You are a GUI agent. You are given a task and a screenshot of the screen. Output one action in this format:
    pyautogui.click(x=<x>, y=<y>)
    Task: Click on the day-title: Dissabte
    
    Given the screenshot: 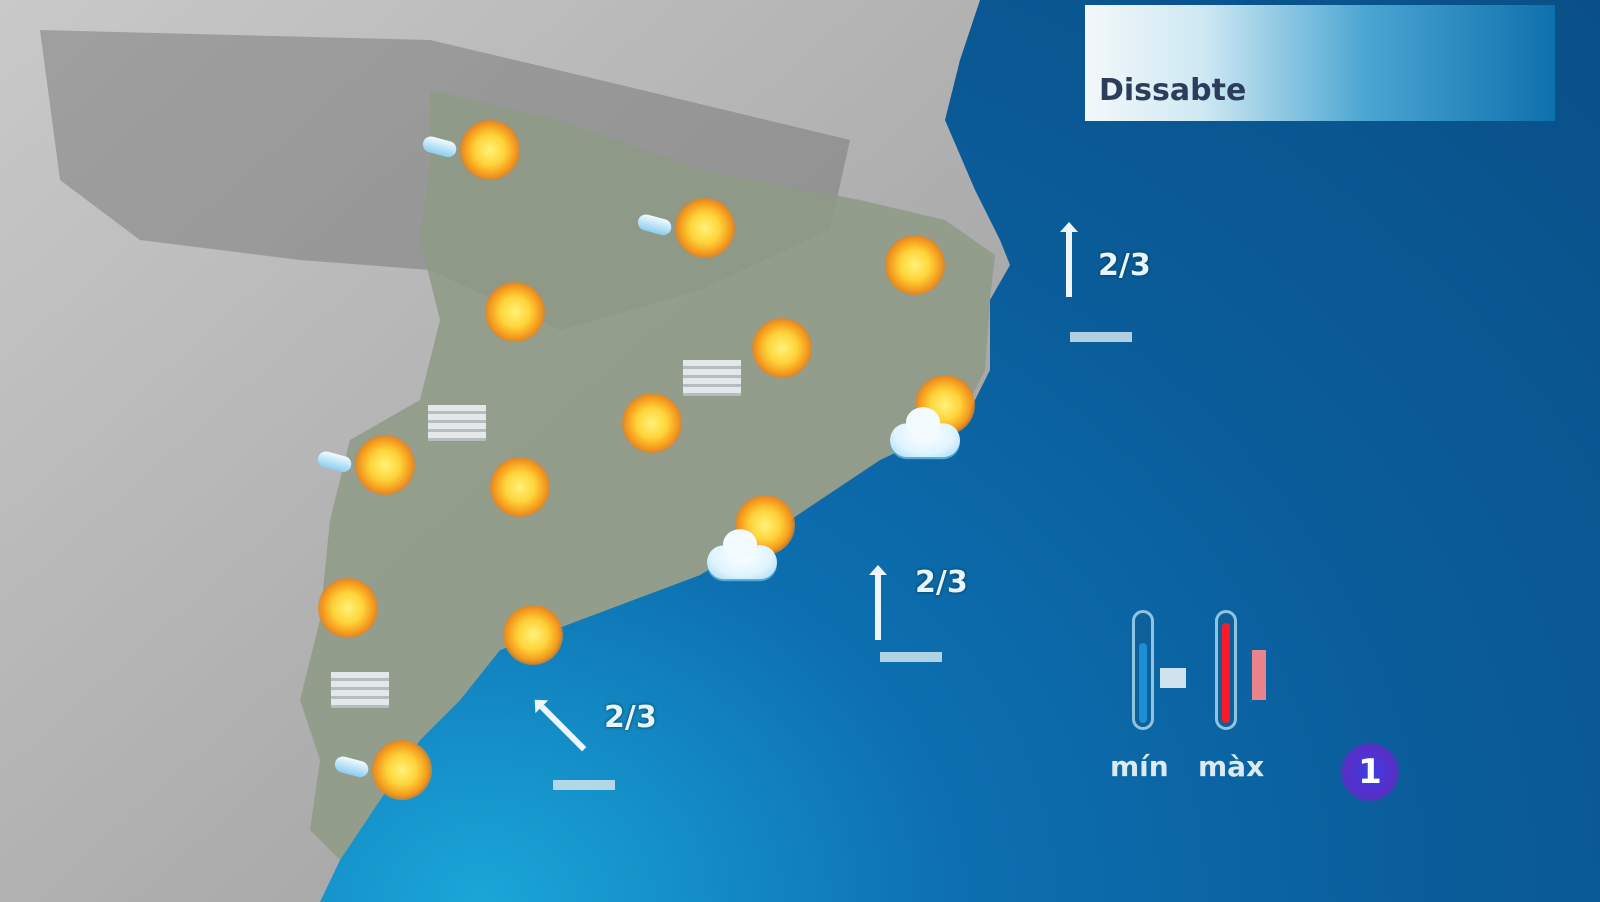 What is the action you would take?
    pyautogui.click(x=1173, y=90)
    